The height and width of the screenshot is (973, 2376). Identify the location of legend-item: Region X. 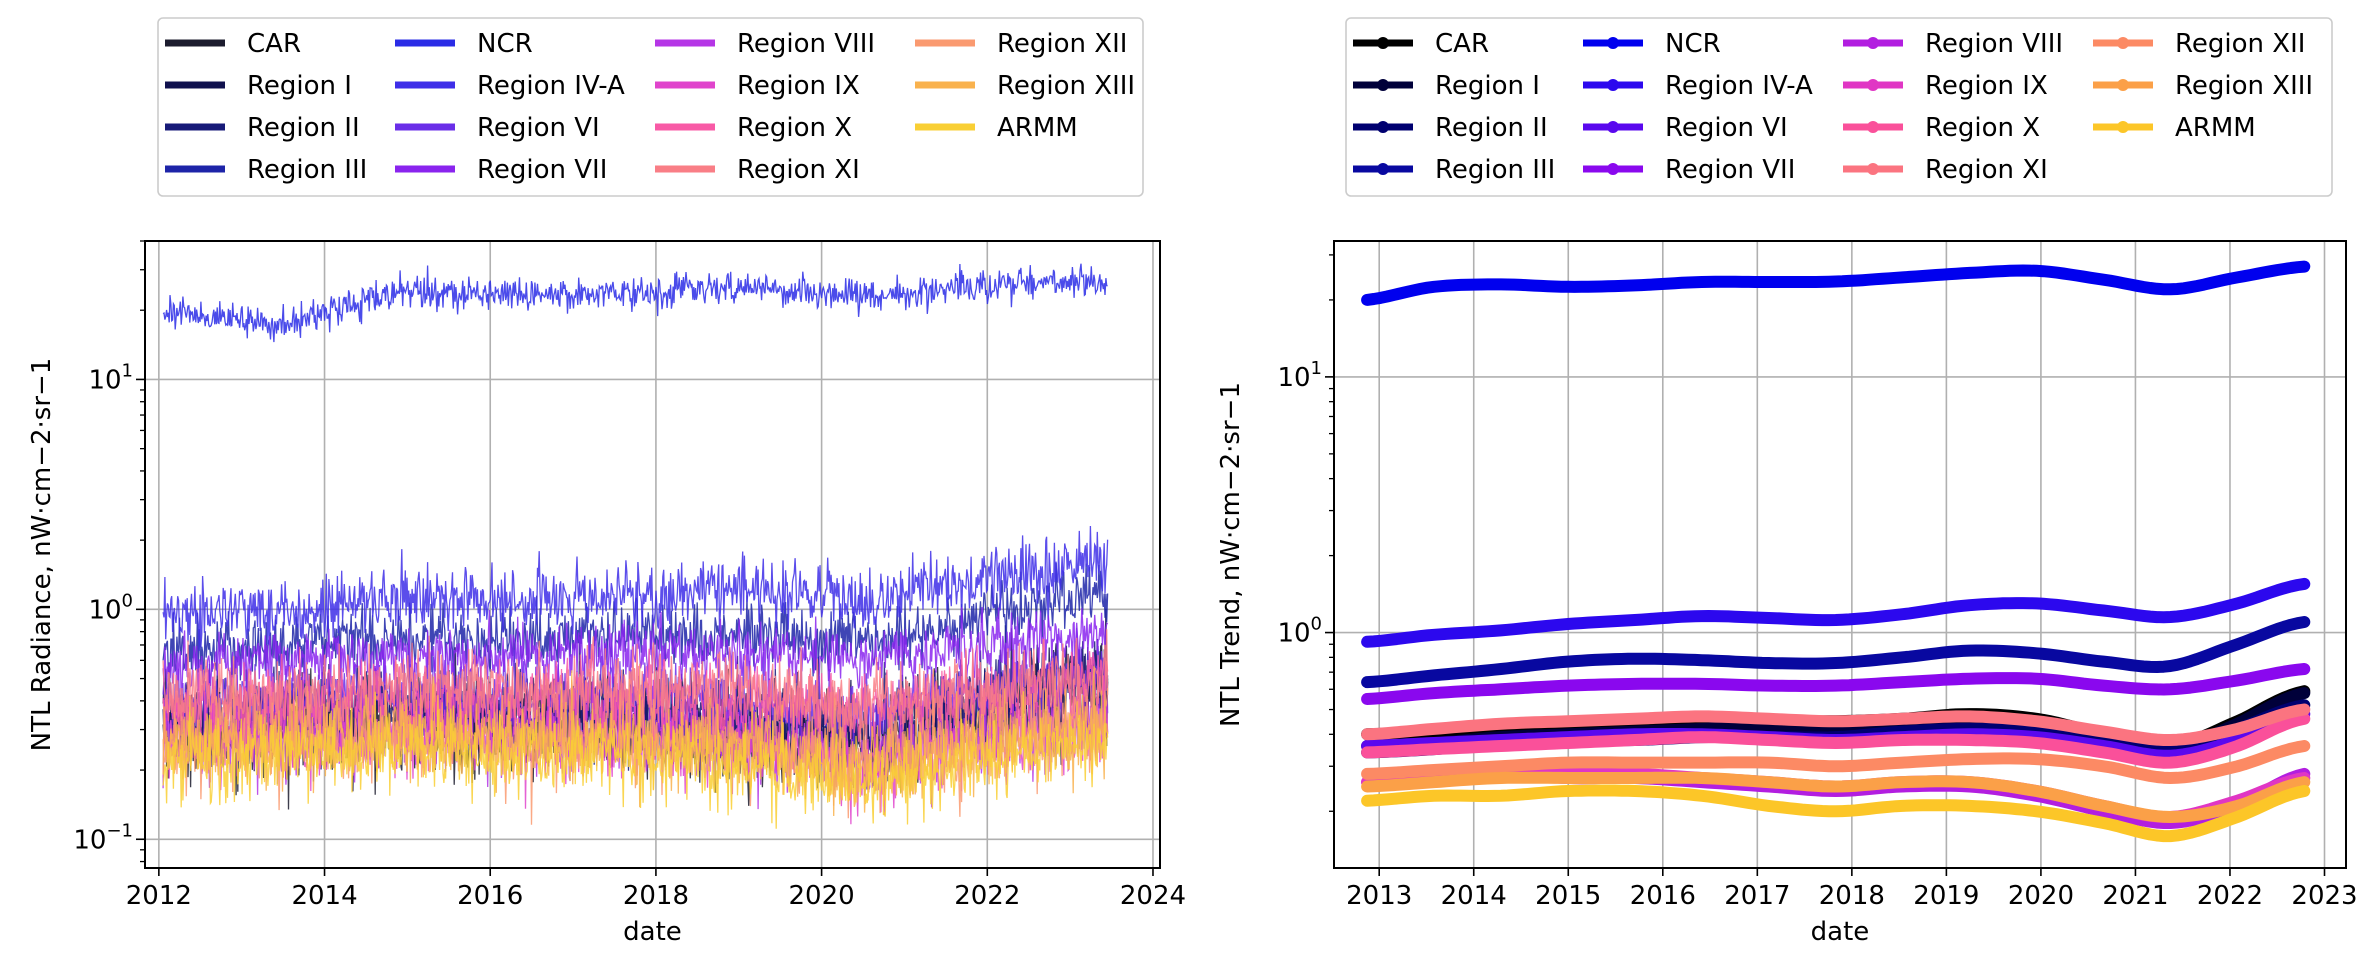
(753, 128).